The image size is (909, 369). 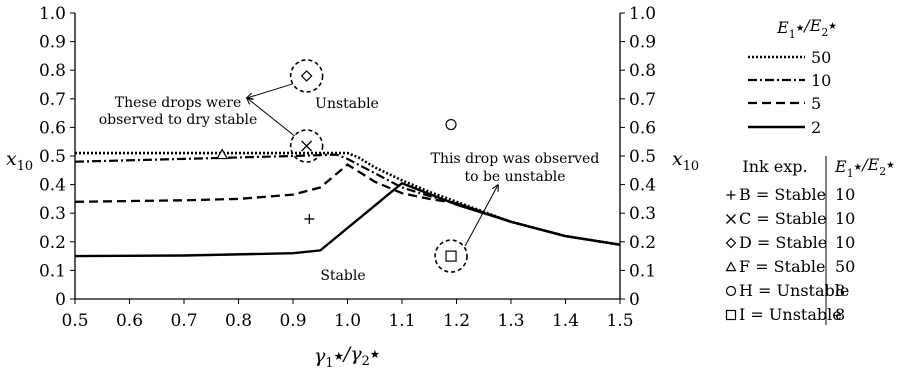 What do you see at coordinates (864, 167) in the screenshot?
I see `ink-table-header-right: E1★/E2★` at bounding box center [864, 167].